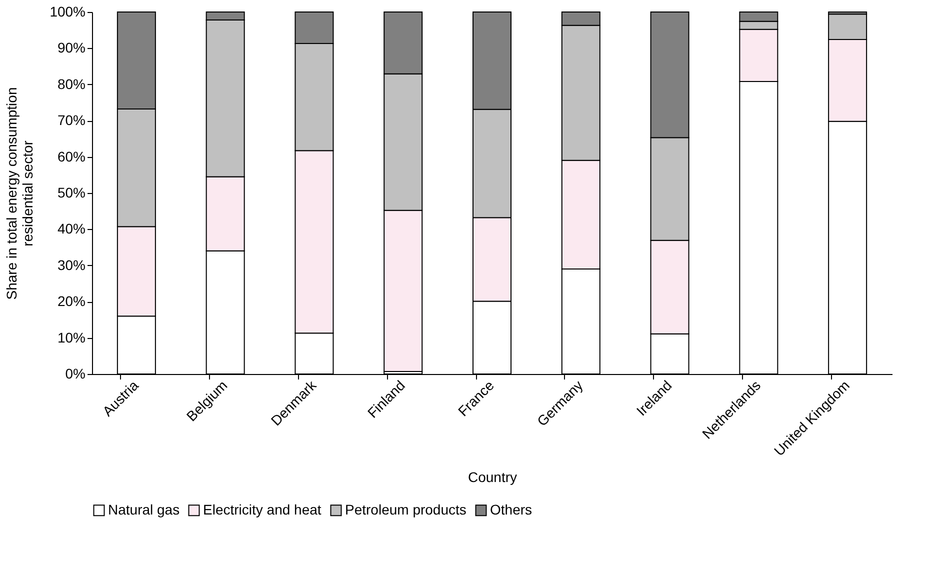 This screenshot has height=575, width=944. I want to click on legend-label: Others, so click(511, 509).